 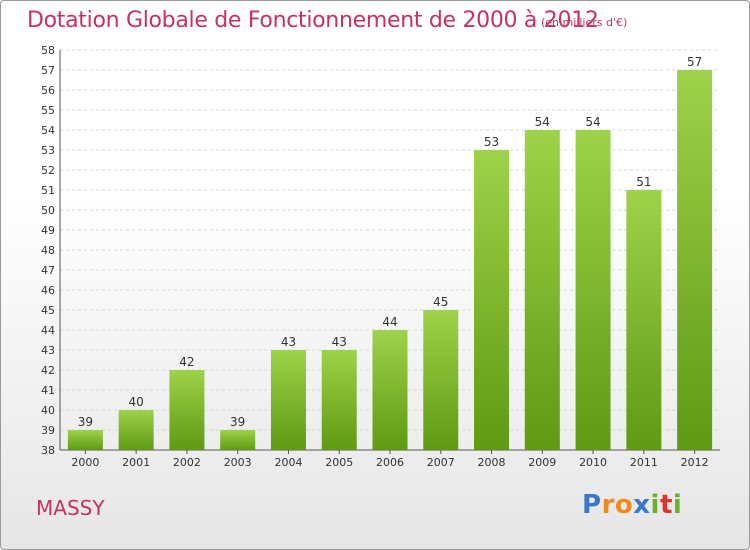 I want to click on data-label-2007: 45, so click(x=440, y=302).